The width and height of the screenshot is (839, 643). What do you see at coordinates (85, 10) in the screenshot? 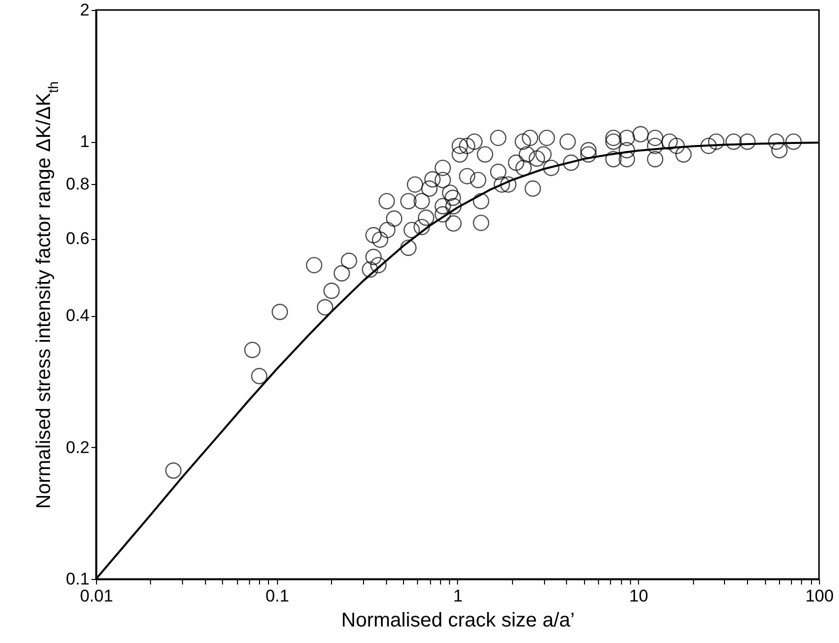
I see `y-tick-label: 2` at bounding box center [85, 10].